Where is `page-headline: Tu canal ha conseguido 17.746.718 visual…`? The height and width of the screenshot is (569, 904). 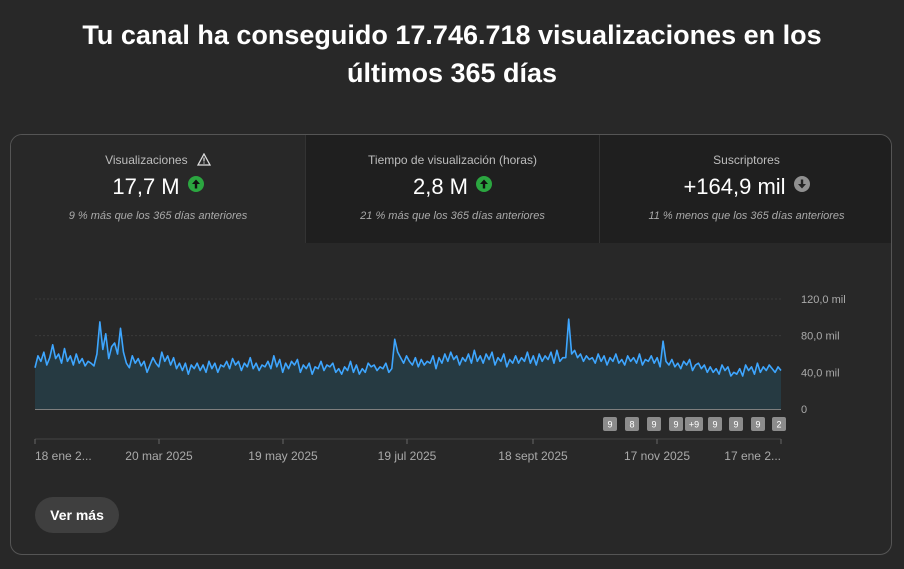
page-headline: Tu canal ha conseguido 17.746.718 visual… is located at coordinates (452, 54).